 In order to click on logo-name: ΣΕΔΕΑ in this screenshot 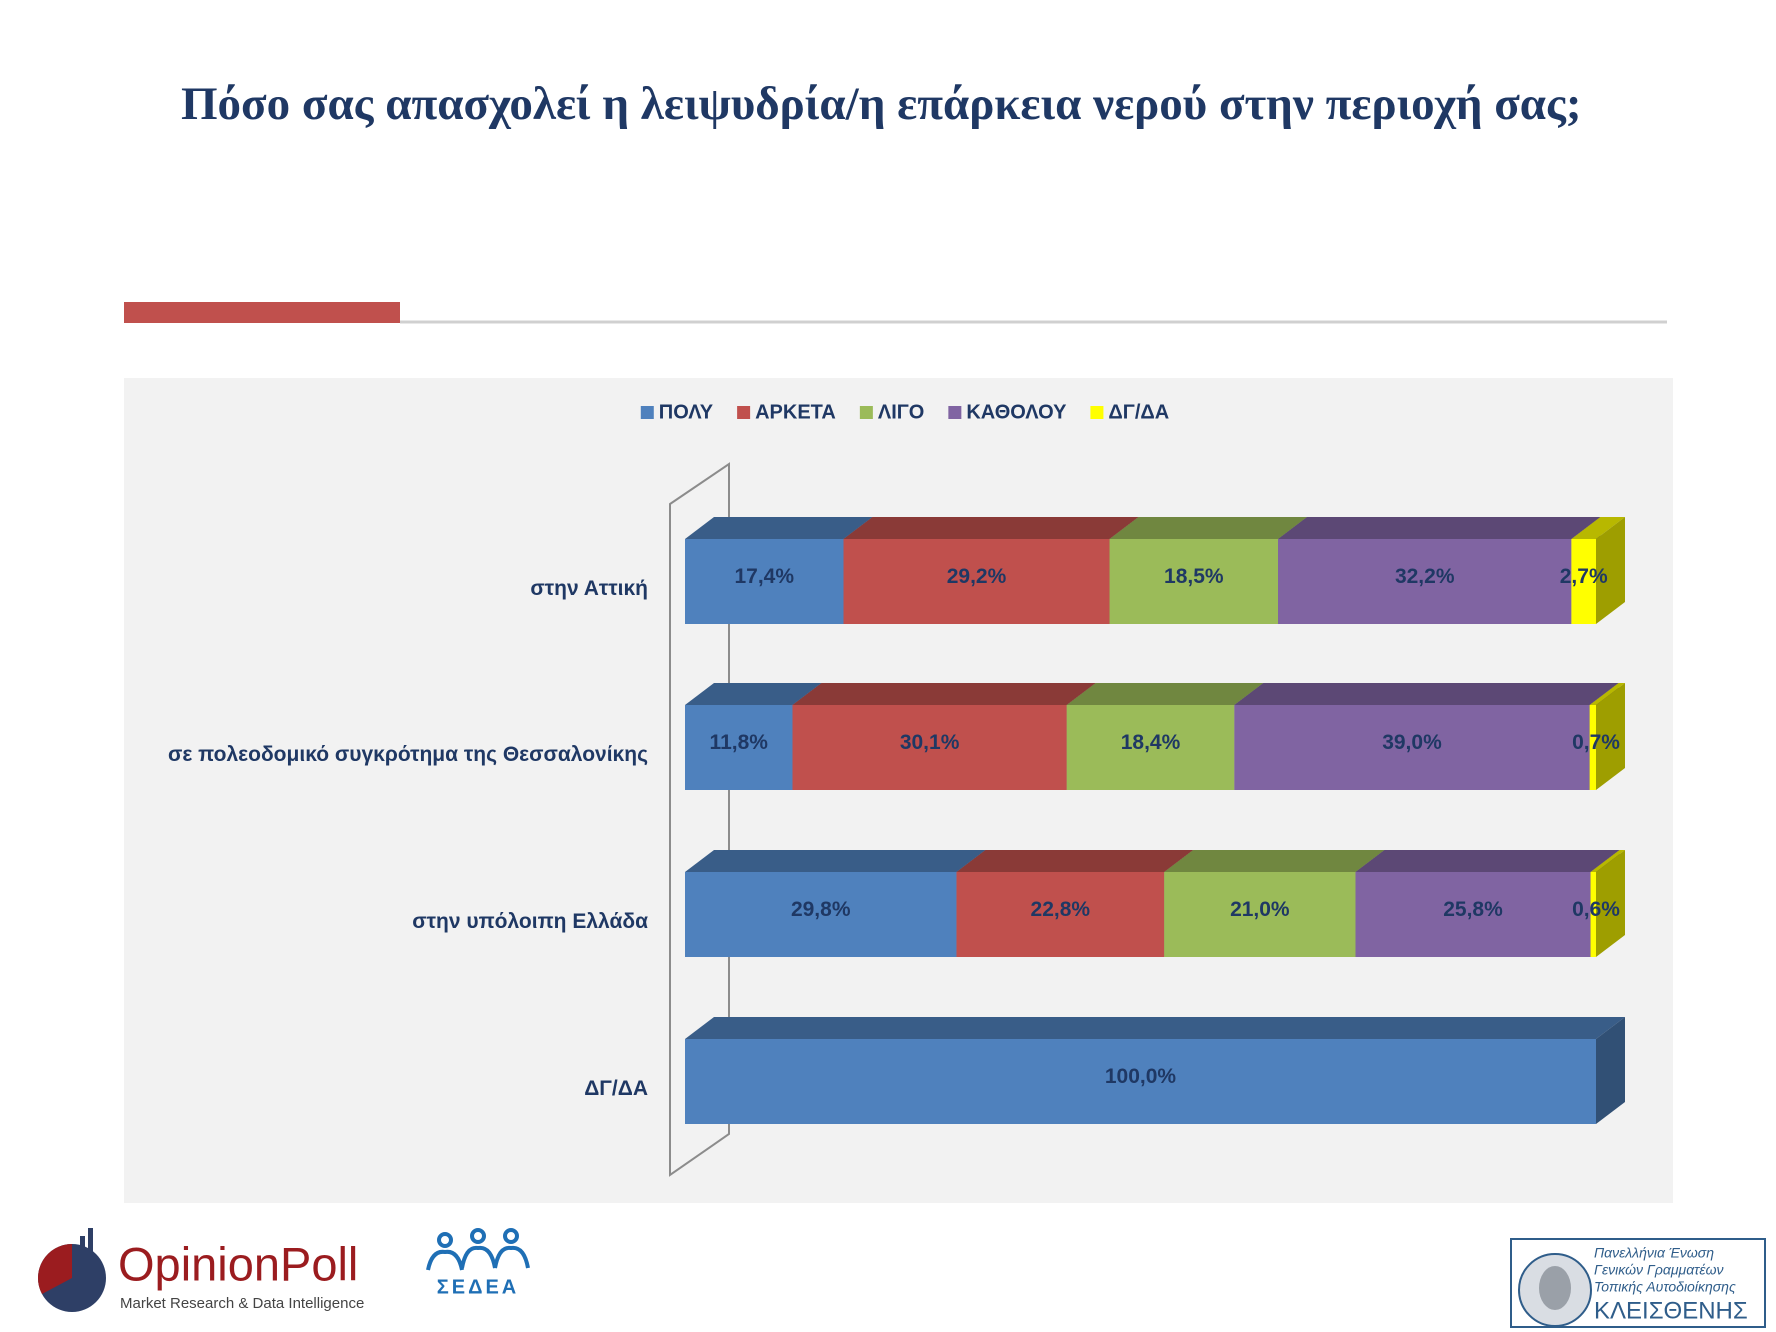, I will do `click(478, 1287)`.